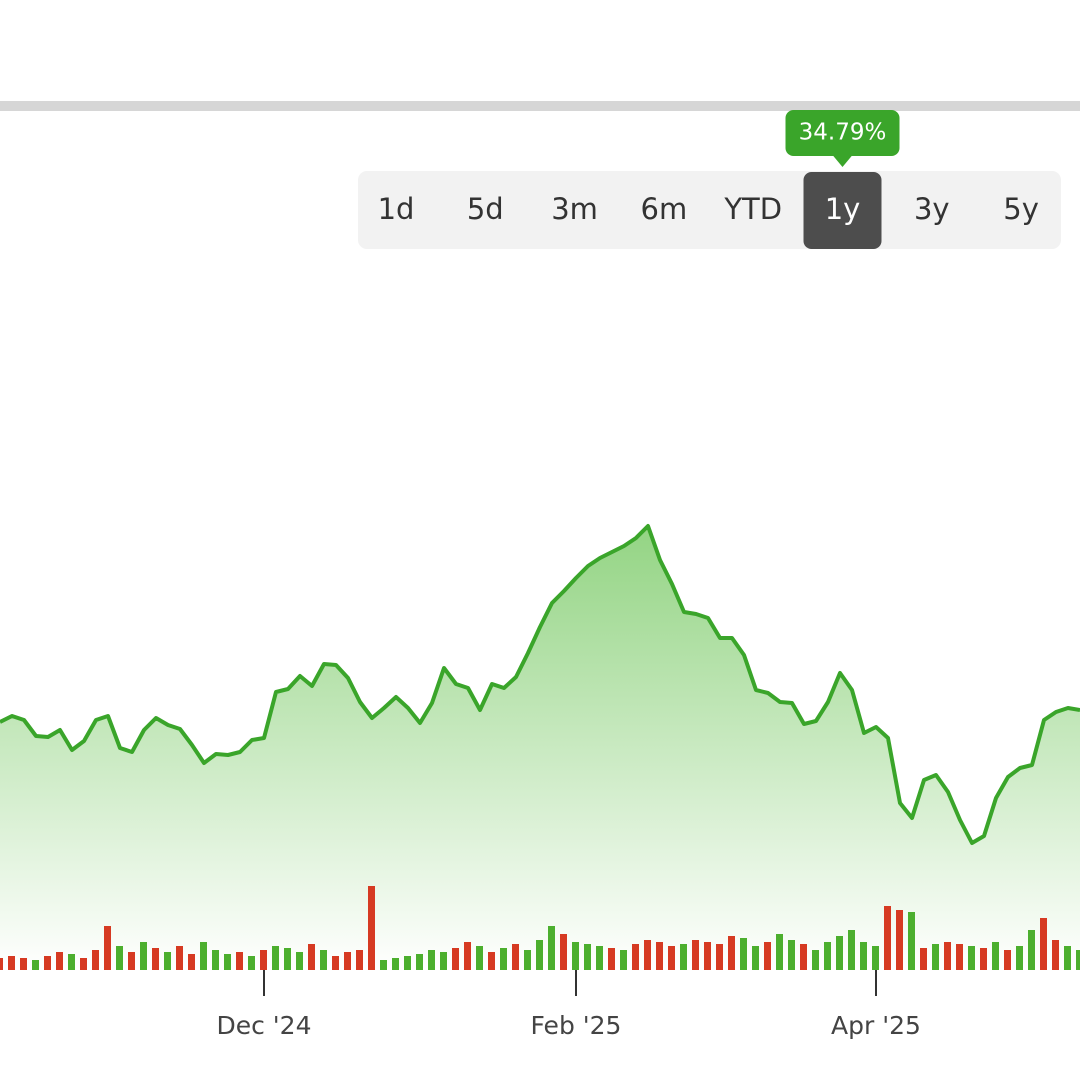 This screenshot has height=1084, width=1080. I want to click on range-button: 3y, so click(932, 209).